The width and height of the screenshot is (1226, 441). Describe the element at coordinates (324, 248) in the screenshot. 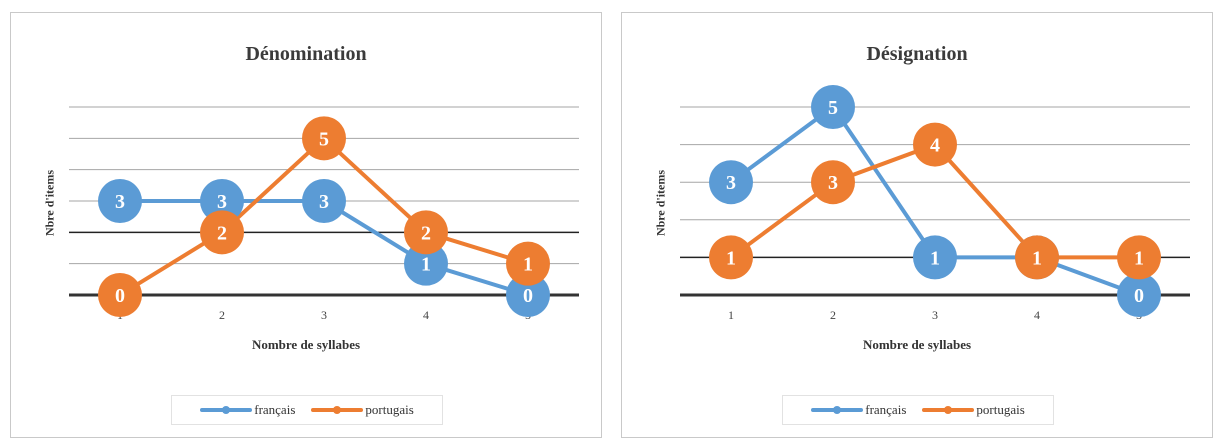

I see `series-markers-0: 3 3 3 1 0` at that location.